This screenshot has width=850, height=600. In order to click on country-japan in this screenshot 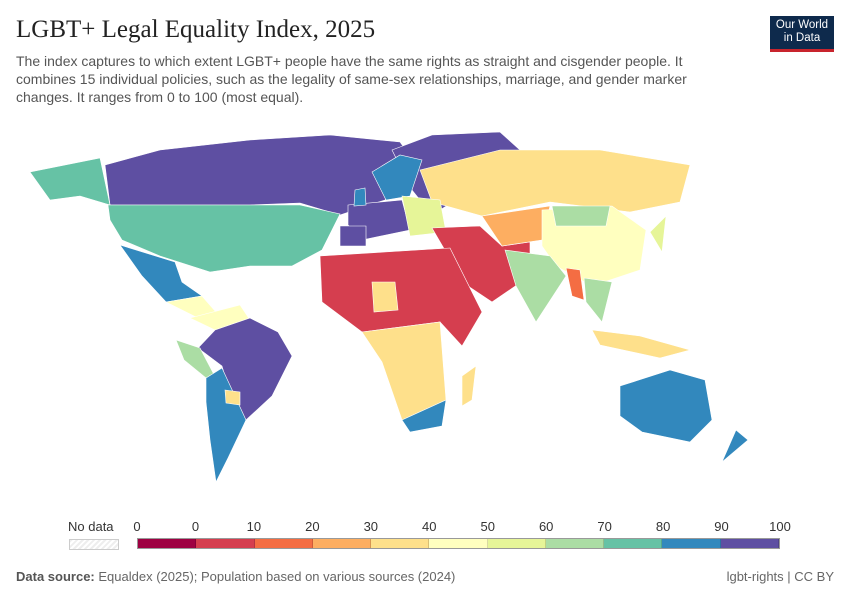, I will do `click(658, 234)`.